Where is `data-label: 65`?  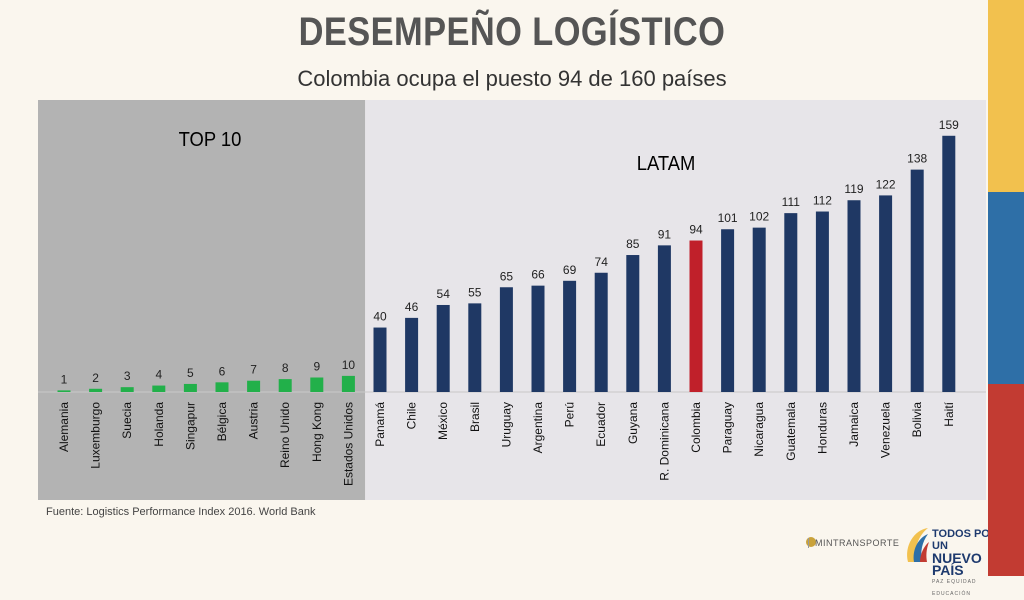
data-label: 65 is located at coordinates (507, 276).